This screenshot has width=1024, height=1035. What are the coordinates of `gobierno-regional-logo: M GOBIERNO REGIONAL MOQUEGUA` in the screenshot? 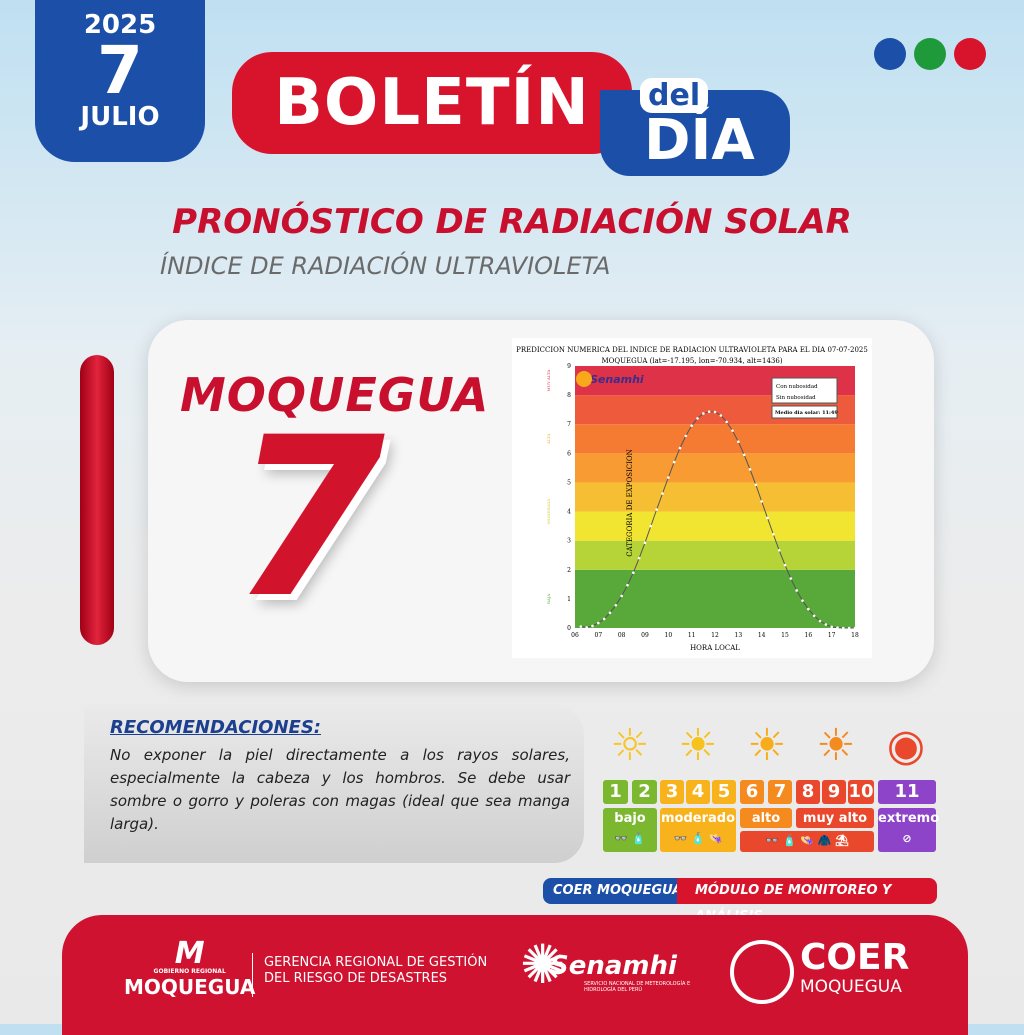 It's located at (189, 968).